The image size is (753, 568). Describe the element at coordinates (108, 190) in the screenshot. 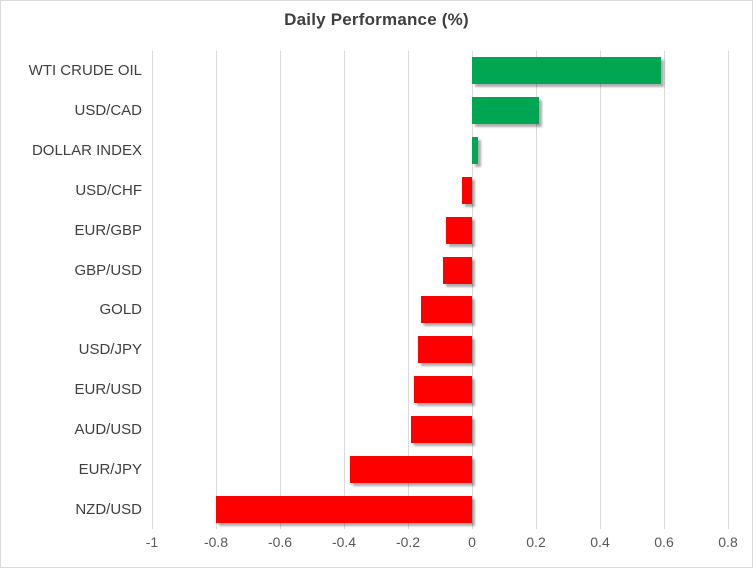

I see `category-label-usd-chf: USD/CHF` at that location.